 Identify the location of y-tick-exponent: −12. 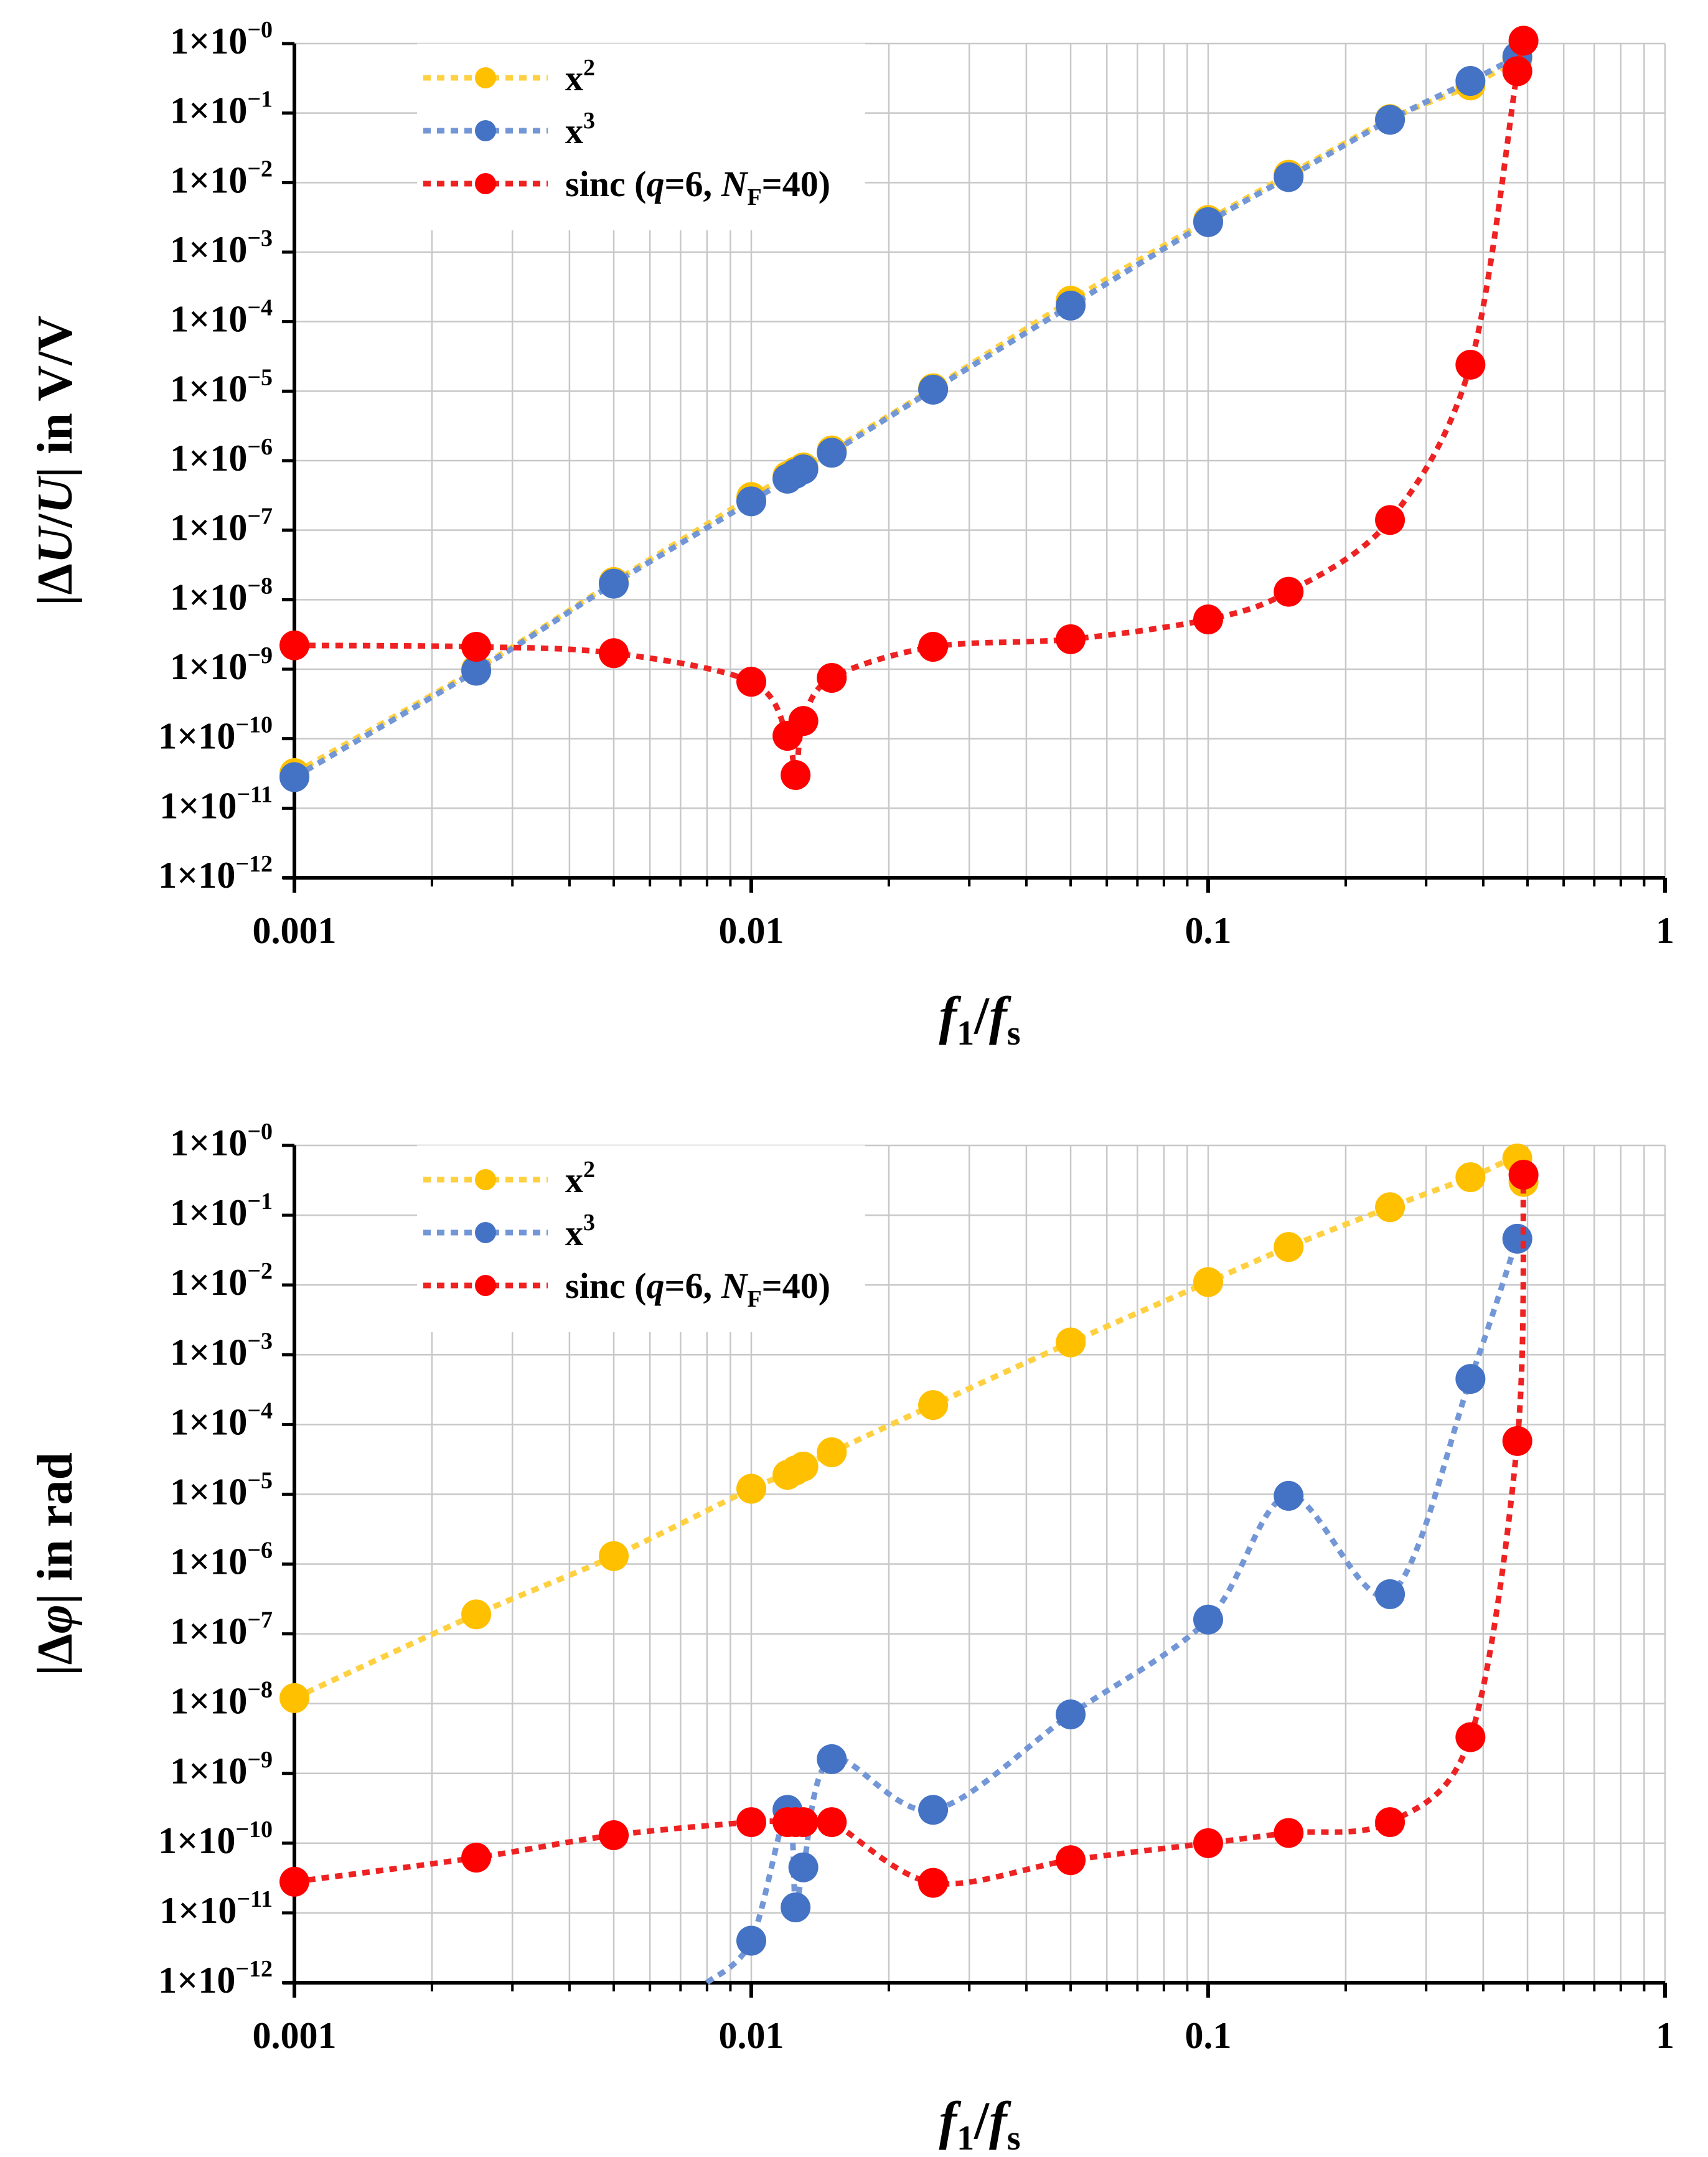
(254, 1969).